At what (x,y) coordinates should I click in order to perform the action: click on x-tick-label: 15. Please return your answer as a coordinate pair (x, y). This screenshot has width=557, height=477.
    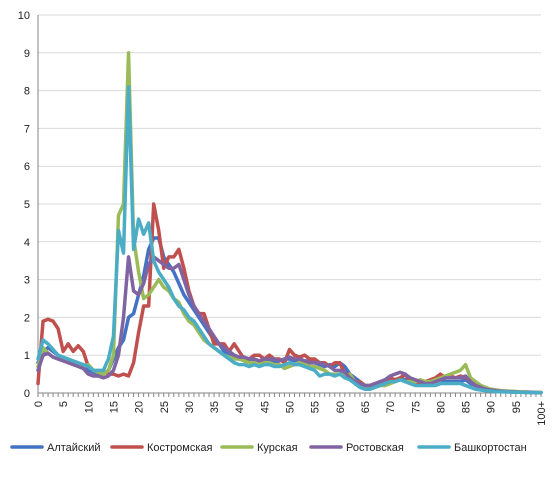
    Looking at the image, I should click on (114, 407).